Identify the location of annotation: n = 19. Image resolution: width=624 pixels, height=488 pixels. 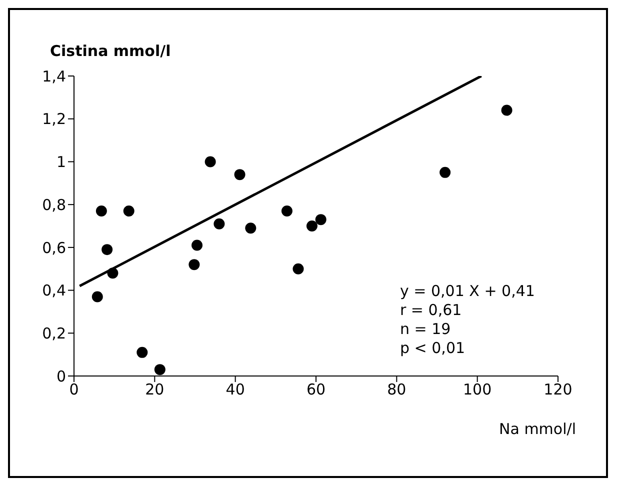
(426, 329).